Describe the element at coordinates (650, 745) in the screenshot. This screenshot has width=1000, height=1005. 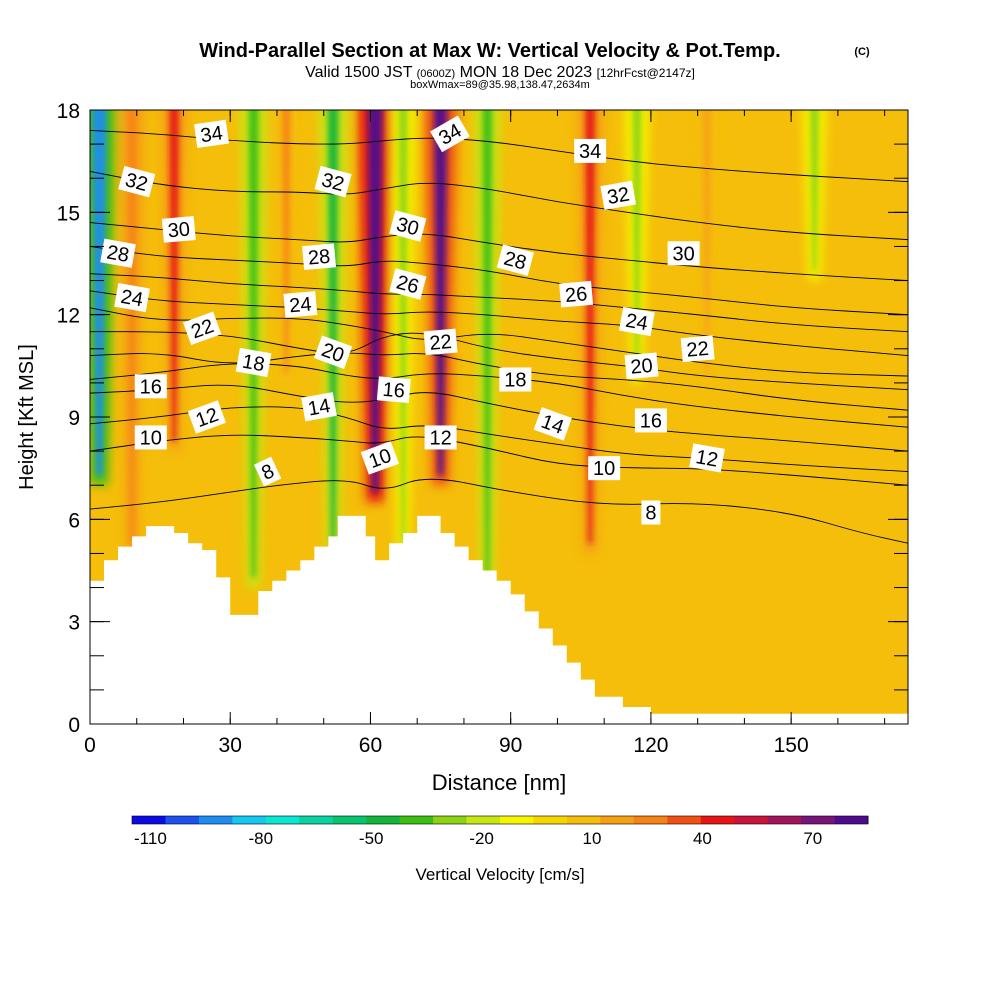
I see `x-tick-label: 120` at that location.